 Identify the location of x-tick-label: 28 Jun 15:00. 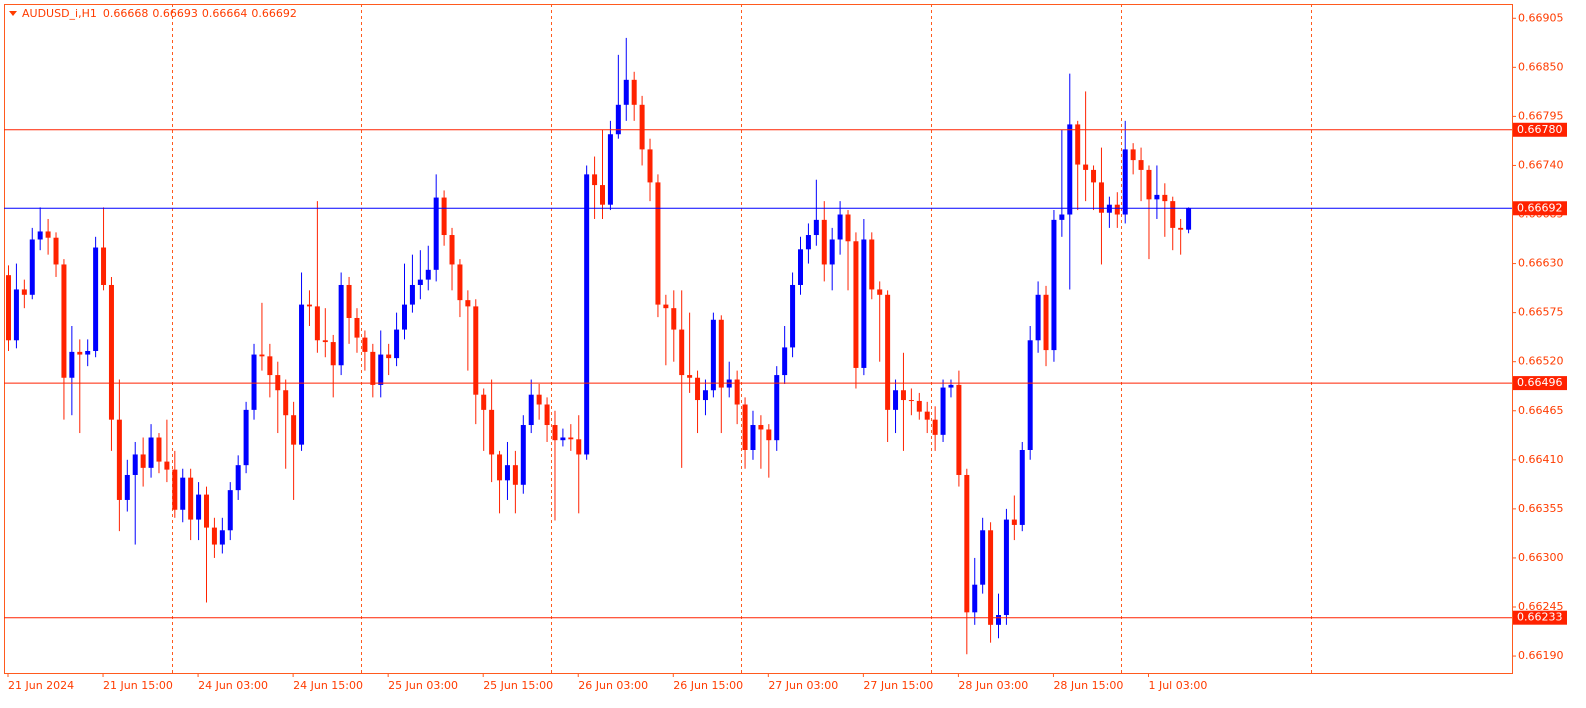
(1088, 685).